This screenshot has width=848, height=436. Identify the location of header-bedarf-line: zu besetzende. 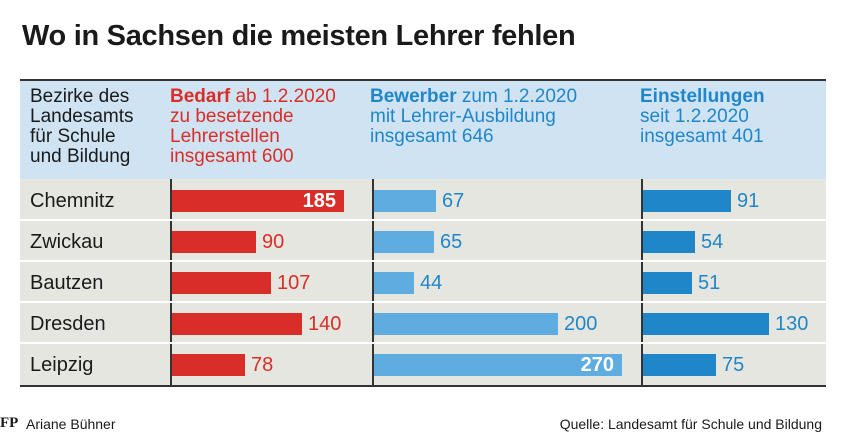
(232, 116).